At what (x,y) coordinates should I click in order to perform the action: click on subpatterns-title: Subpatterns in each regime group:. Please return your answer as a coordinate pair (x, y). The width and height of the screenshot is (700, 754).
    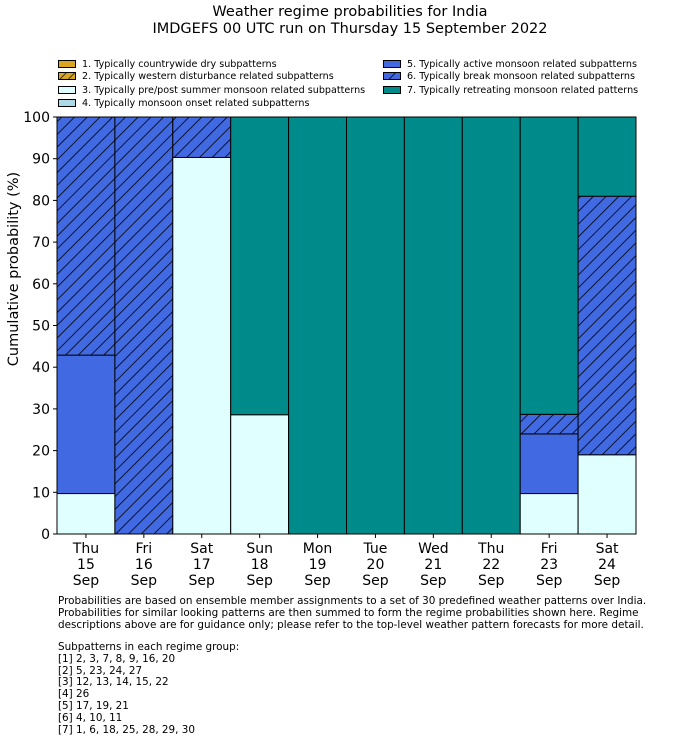
    Looking at the image, I should click on (149, 647).